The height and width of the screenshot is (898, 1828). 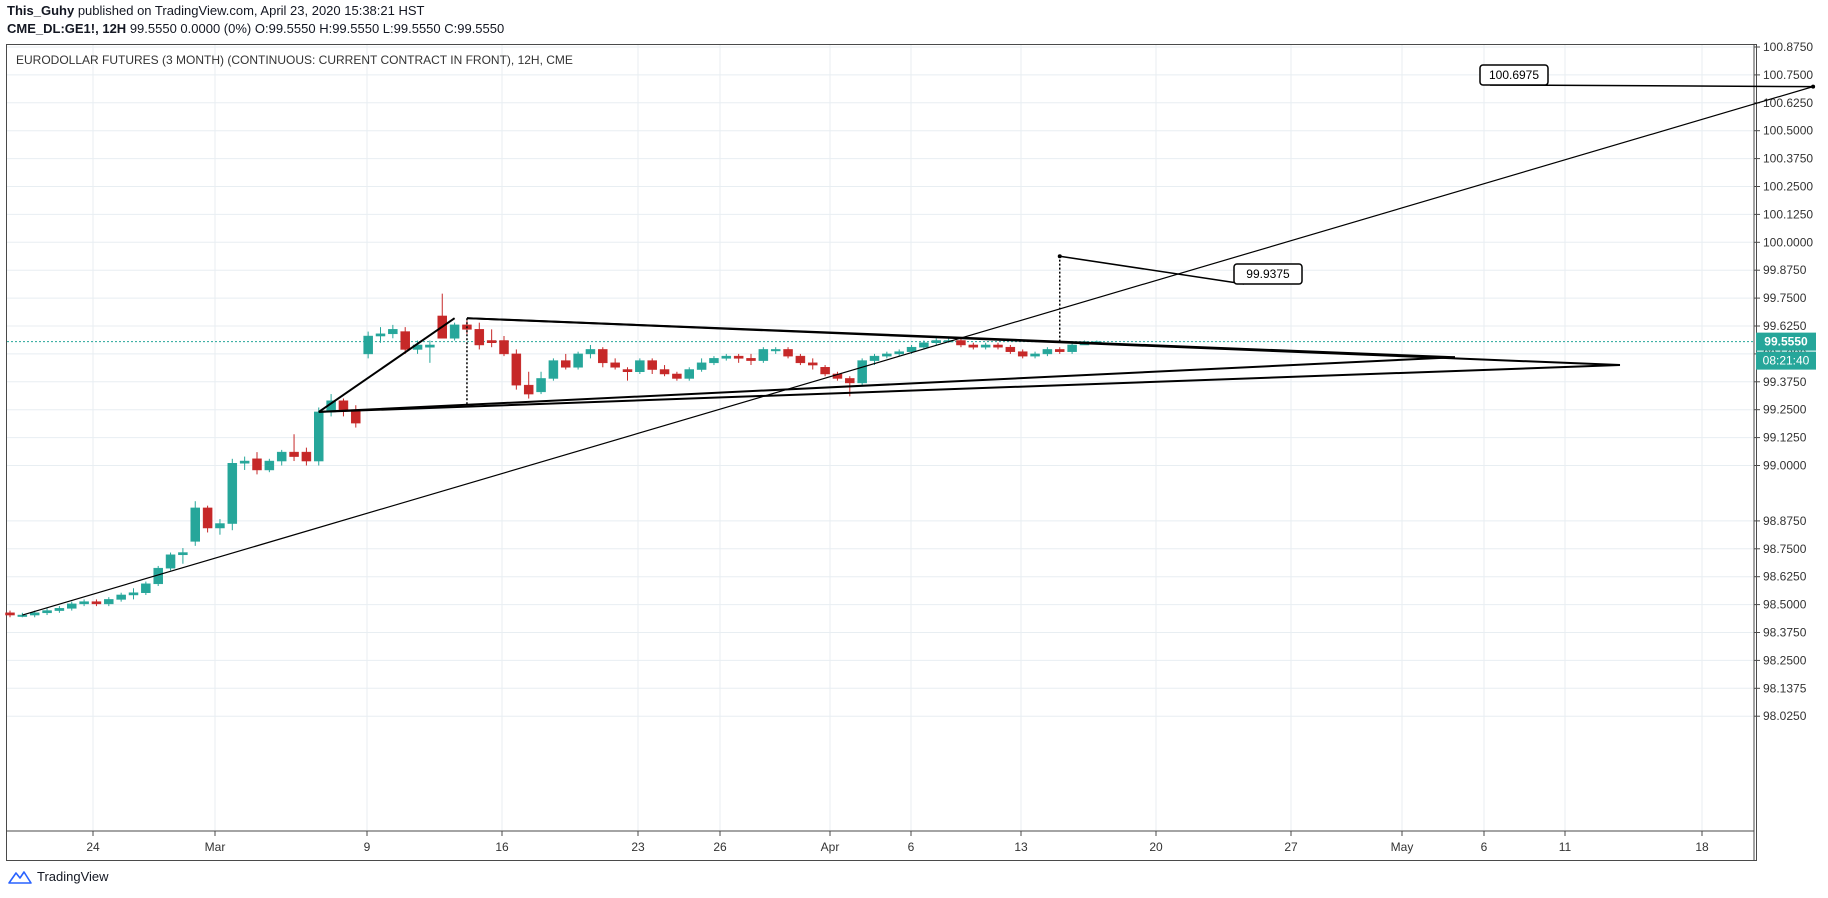 What do you see at coordinates (1788, 159) in the screenshot?
I see `y-tick-label: 100.3750` at bounding box center [1788, 159].